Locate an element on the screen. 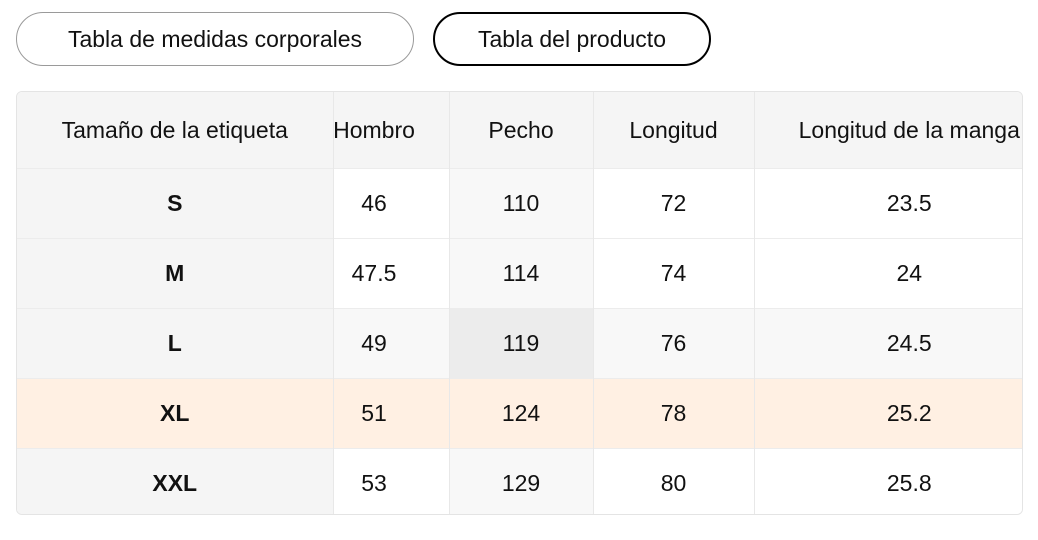  table-row: M 47.5 114 74 24 is located at coordinates (519, 273).